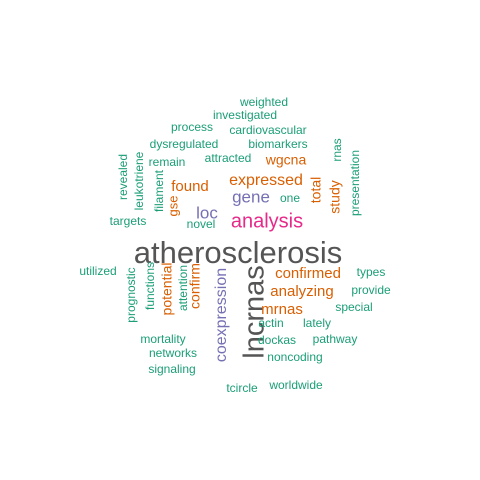  I want to click on word-dockas: dockas, so click(277, 340).